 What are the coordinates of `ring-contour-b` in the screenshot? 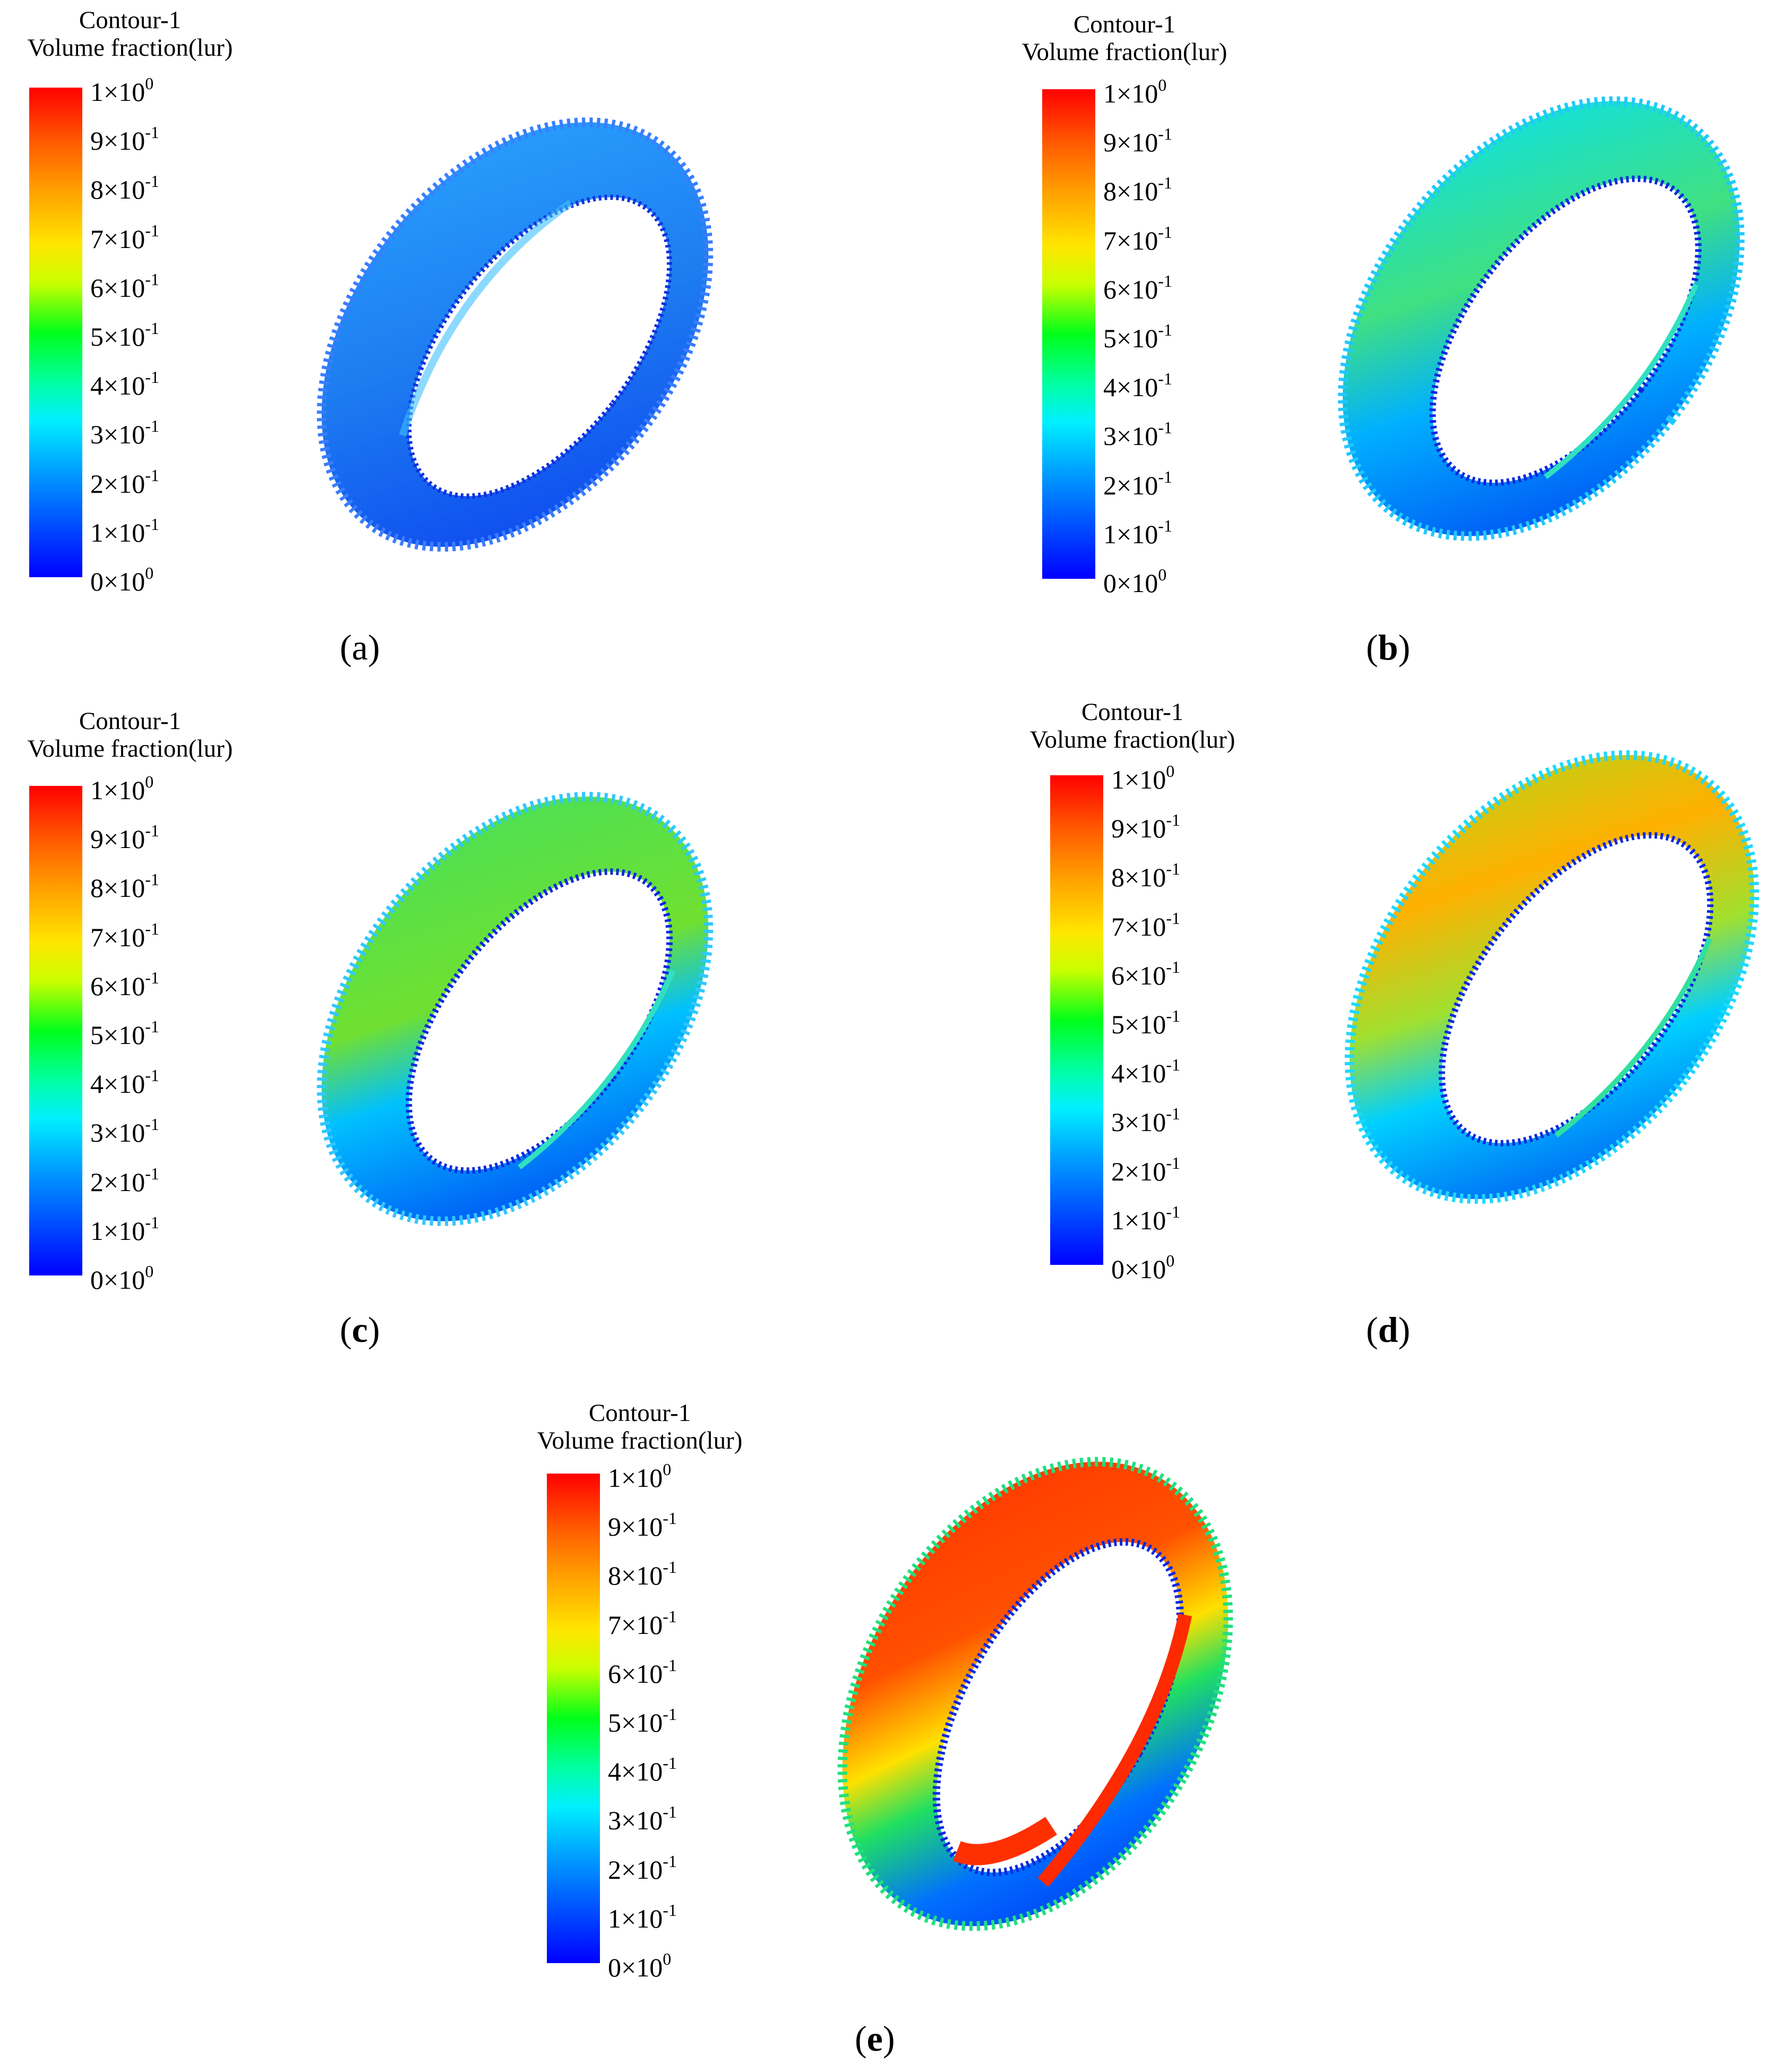 It's located at (1541, 318).